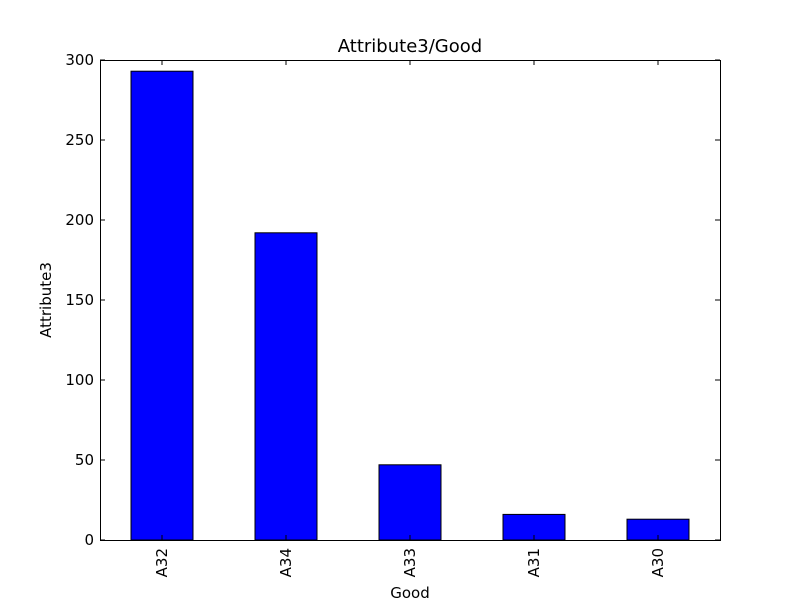  Describe the element at coordinates (79, 380) in the screenshot. I see `y-tick-label: 100` at that location.